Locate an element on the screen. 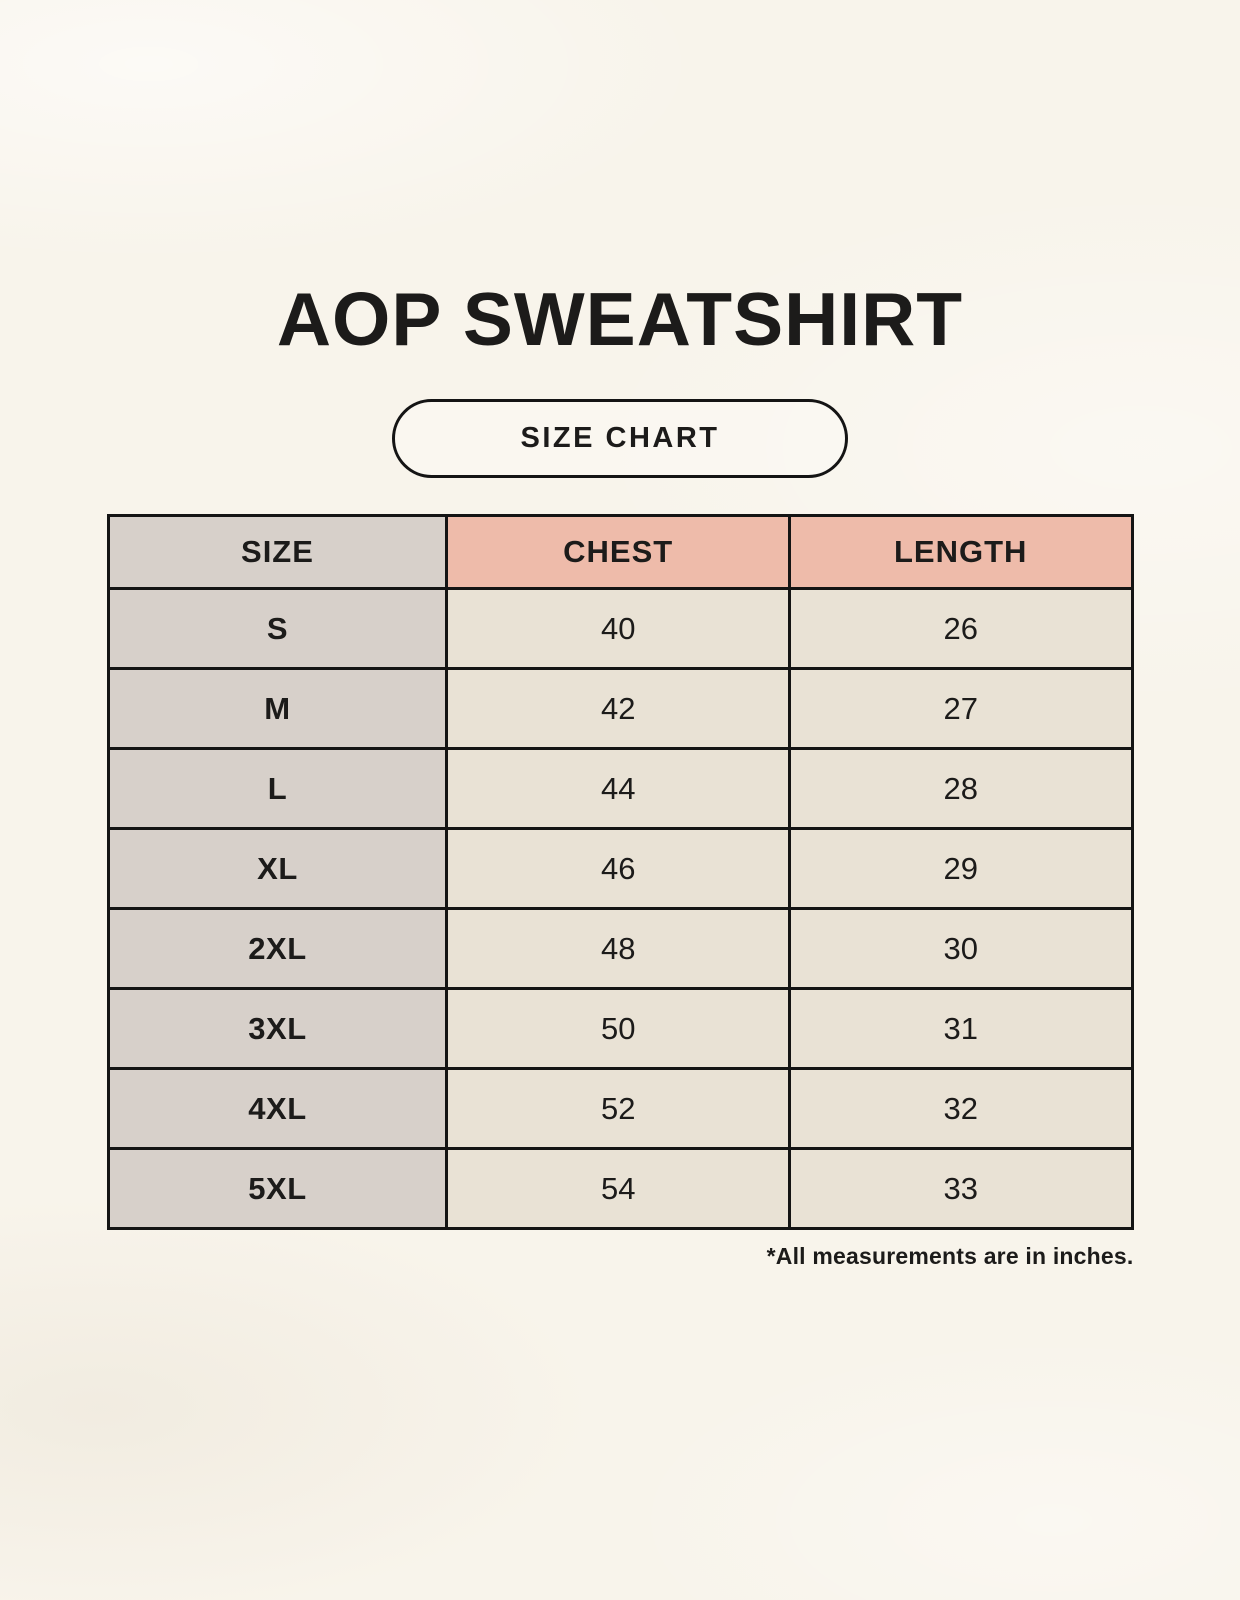 The image size is (1240, 1600). table-header-row: SIZE CHEST LENGTH is located at coordinates (620, 552).